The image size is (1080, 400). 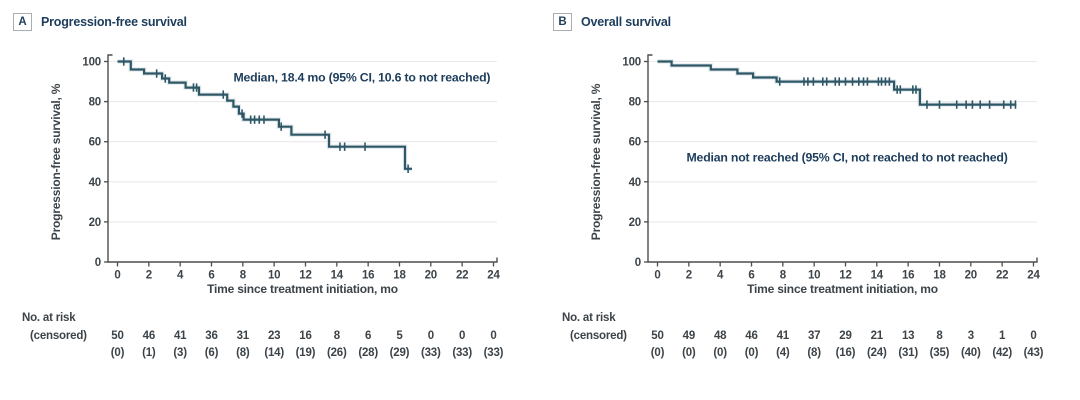 What do you see at coordinates (971, 353) in the screenshot?
I see `censored-count: (40)` at bounding box center [971, 353].